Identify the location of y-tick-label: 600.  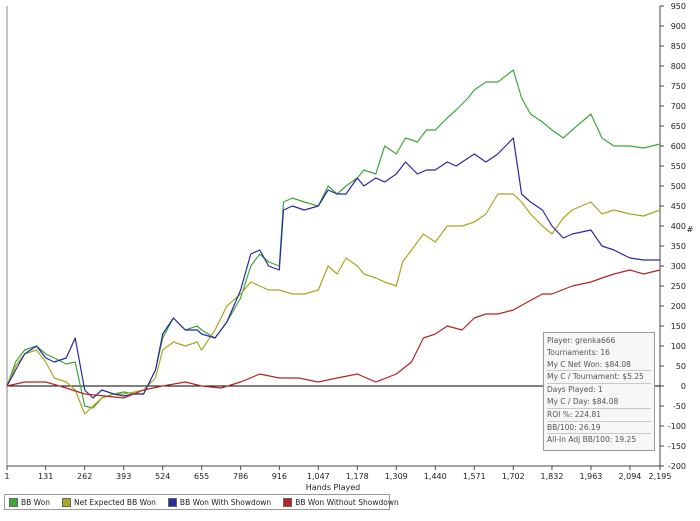
(678, 146).